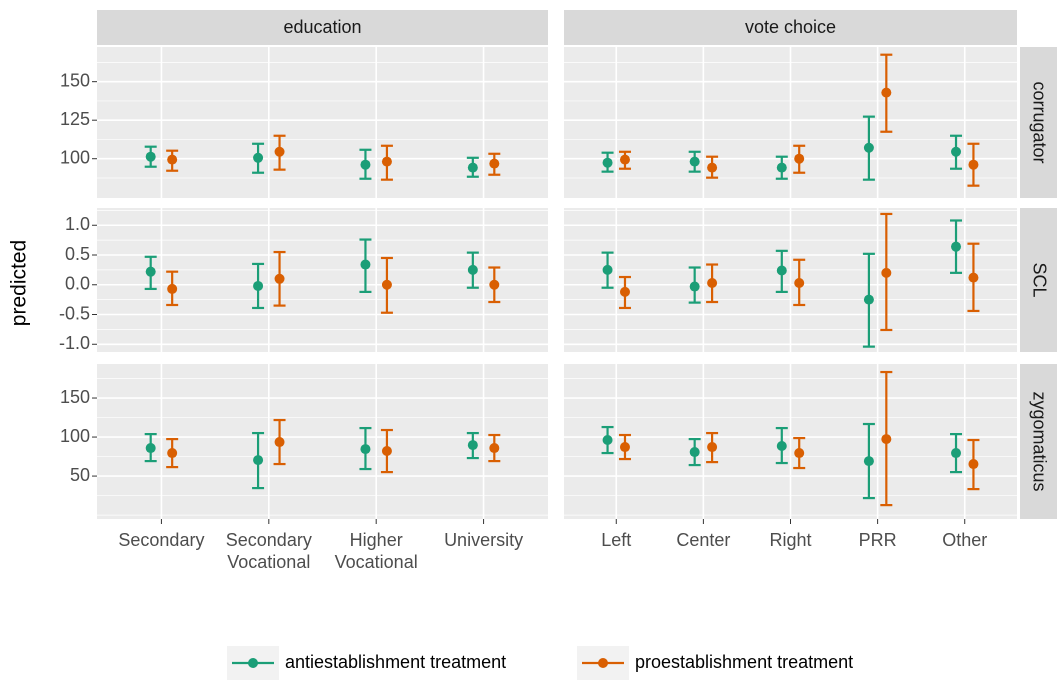 Image resolution: width=1057 pixels, height=690 pixels. I want to click on y-axis-title: predicted, so click(19, 283).